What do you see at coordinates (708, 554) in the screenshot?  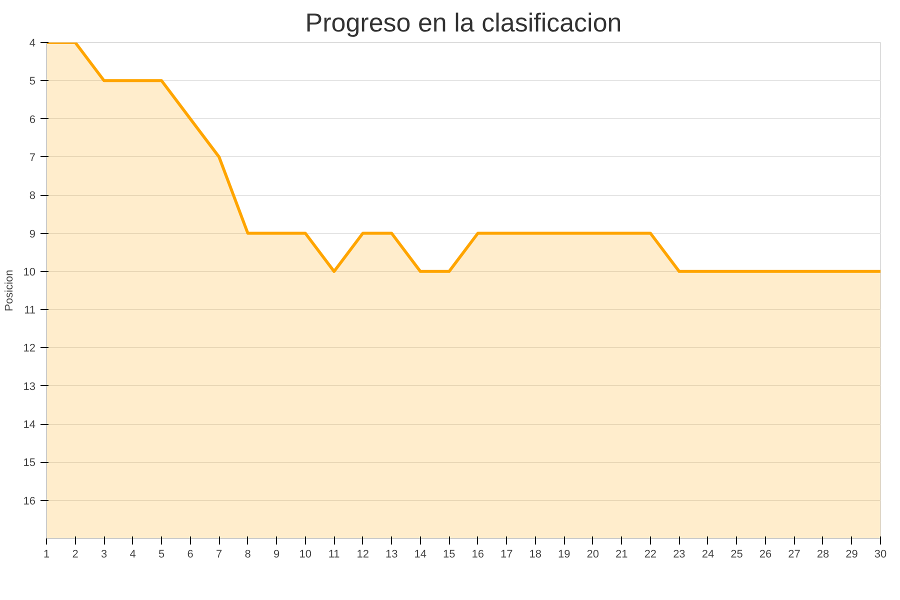 I see `x-tick-label: 24` at bounding box center [708, 554].